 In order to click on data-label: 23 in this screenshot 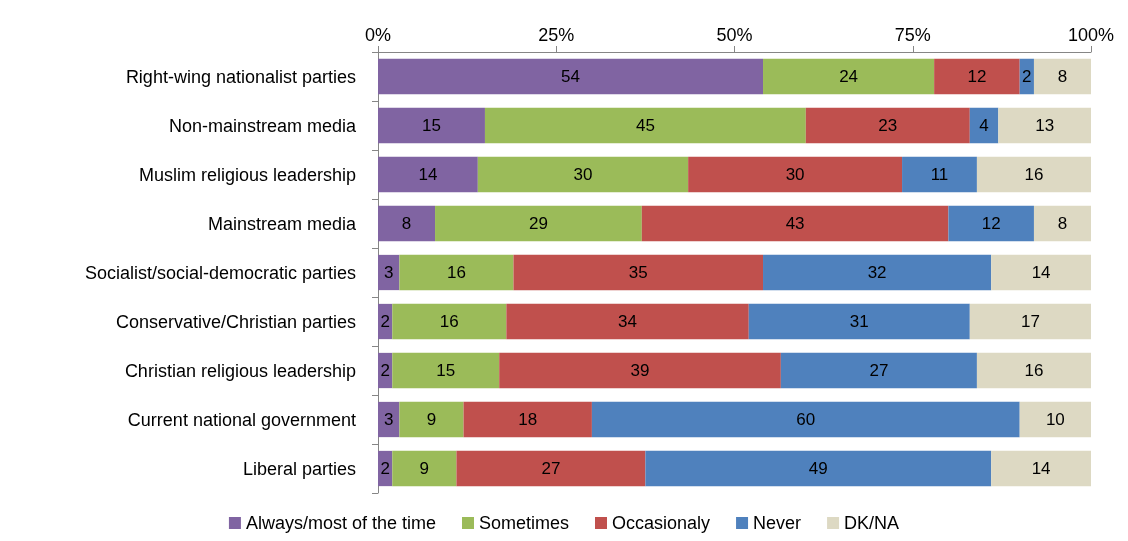, I will do `click(888, 125)`.